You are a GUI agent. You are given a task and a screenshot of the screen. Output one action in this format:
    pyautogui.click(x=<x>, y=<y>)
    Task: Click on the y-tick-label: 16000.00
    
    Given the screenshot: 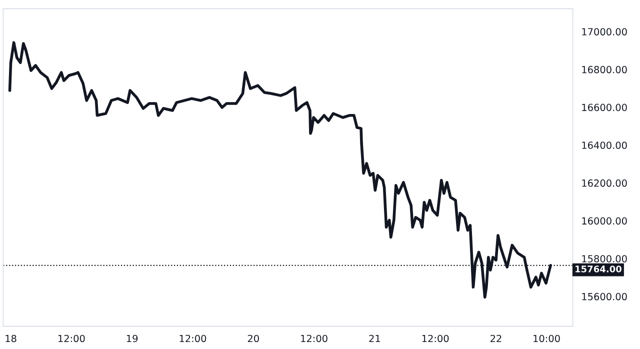 What is the action you would take?
    pyautogui.click(x=604, y=221)
    